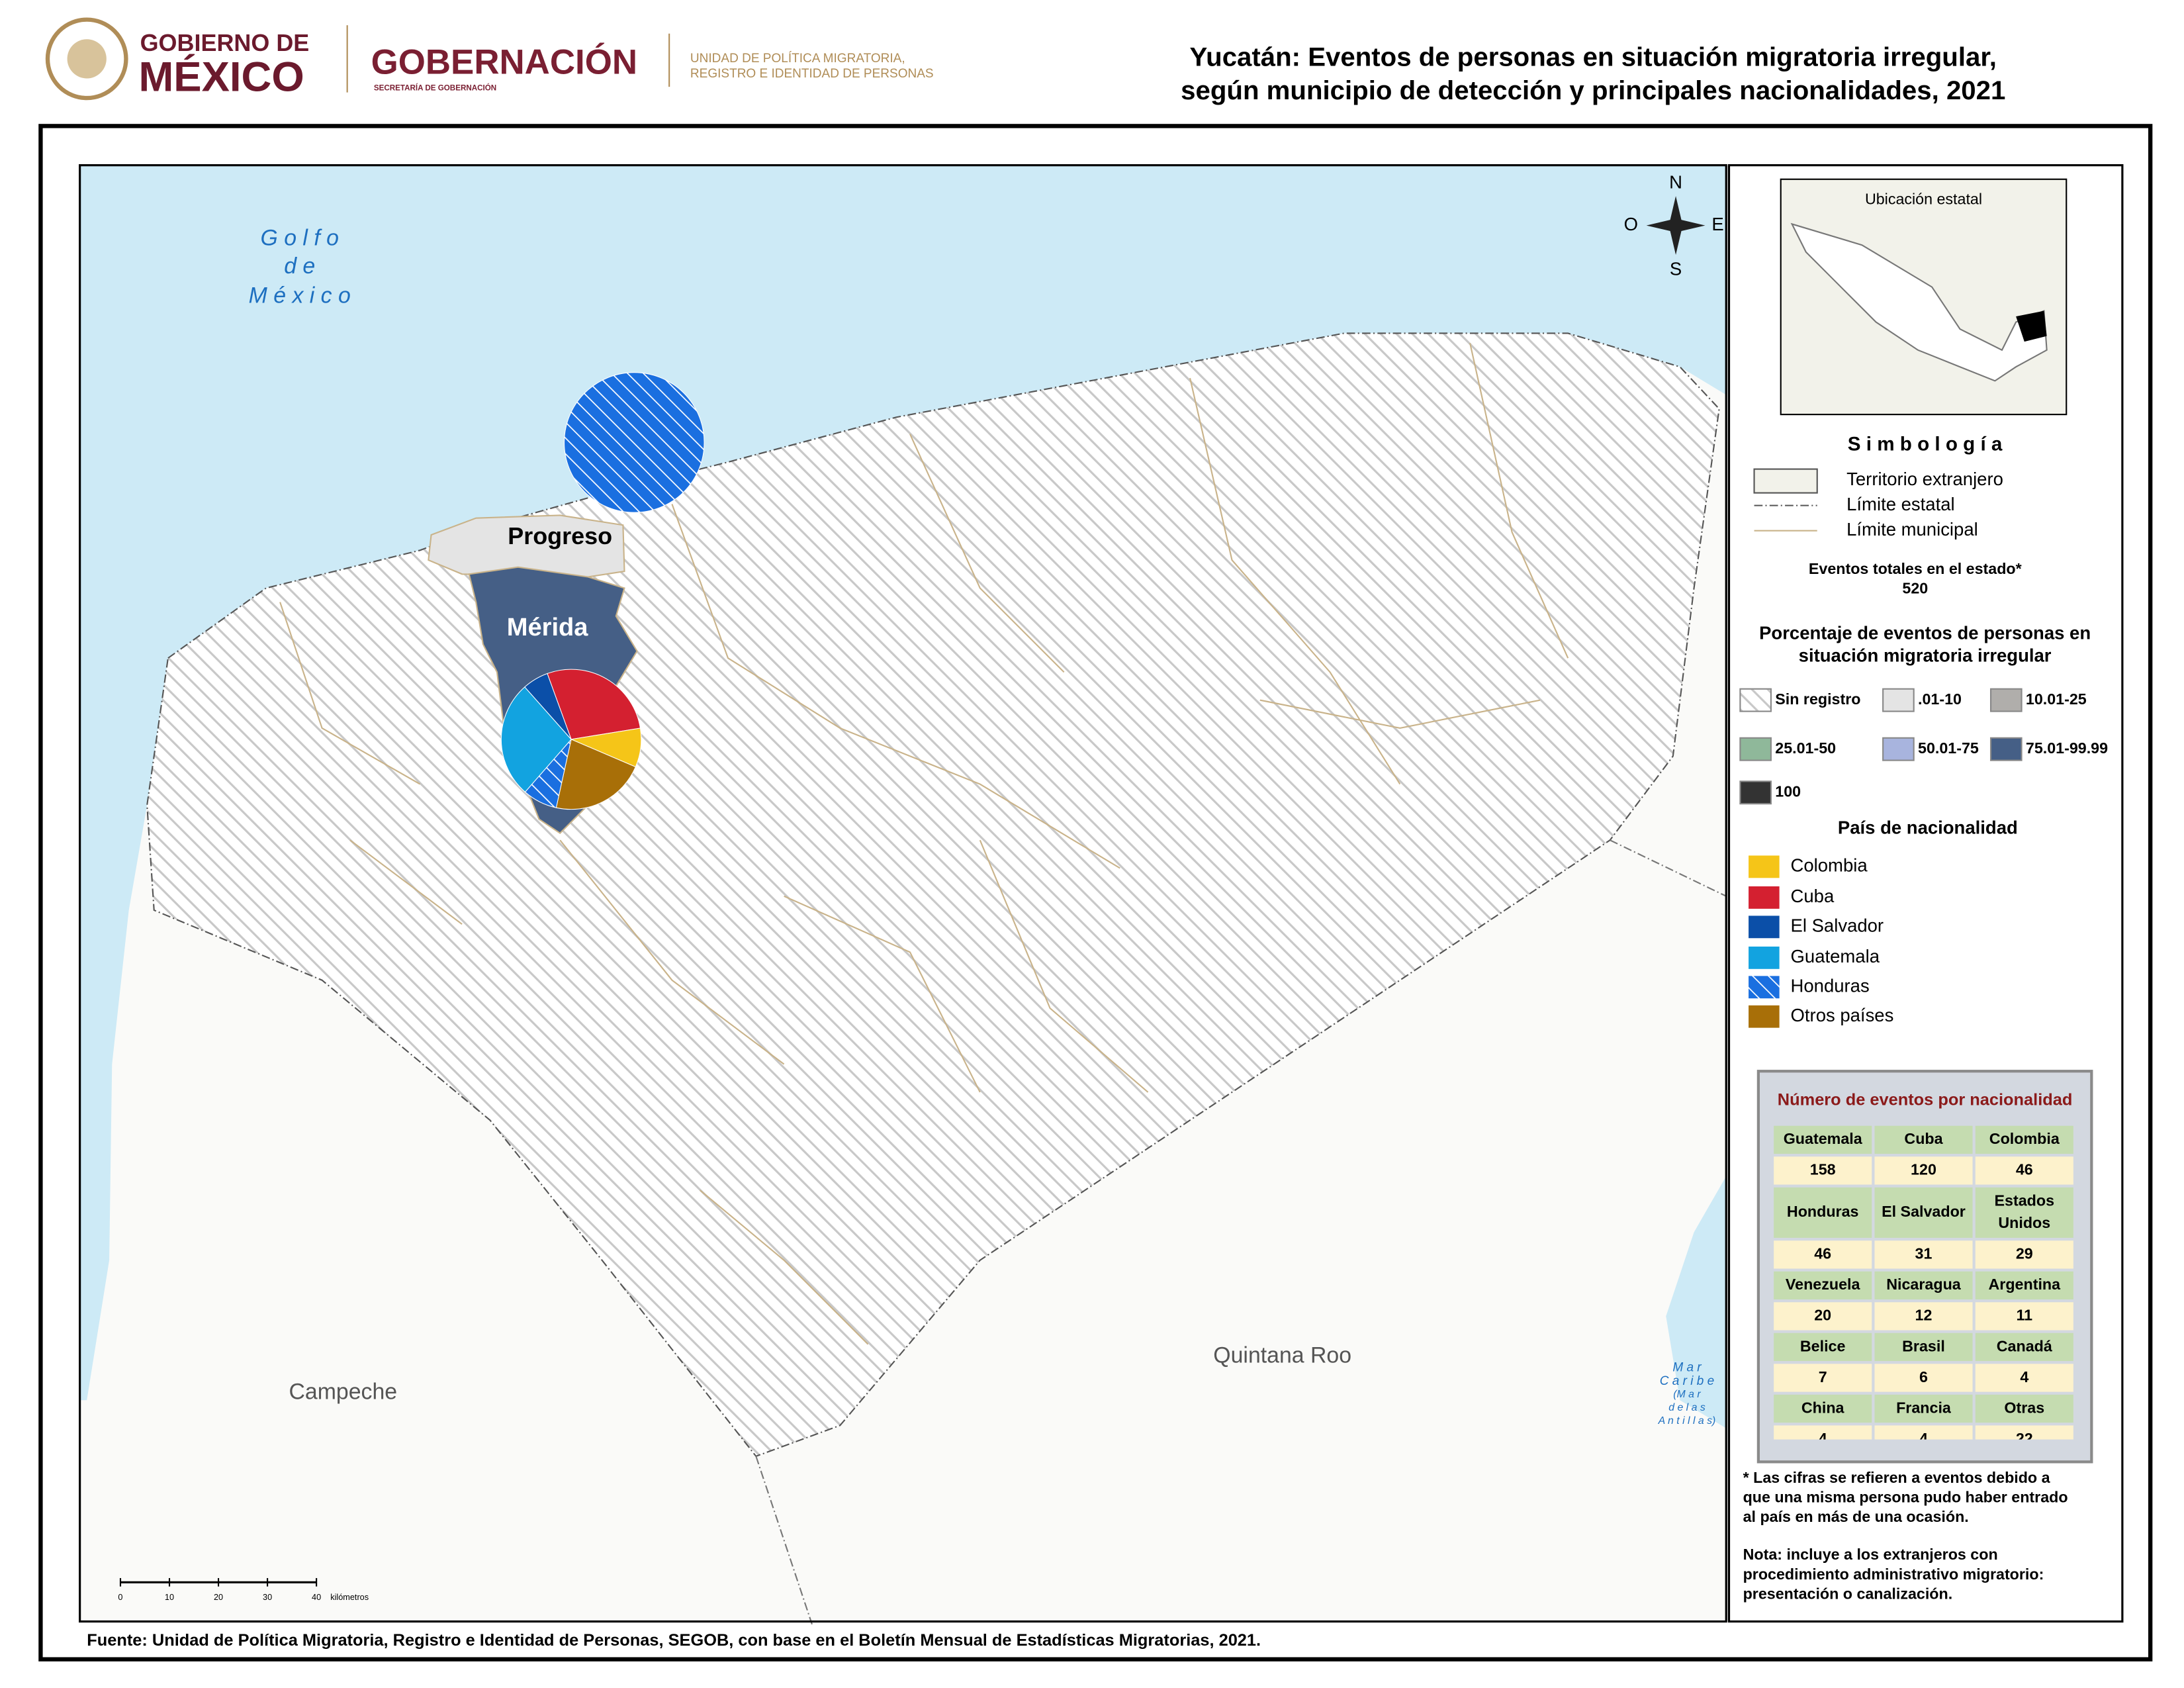 Image resolution: width=2184 pixels, height=1688 pixels. What do you see at coordinates (219, 1597) in the screenshot?
I see `scale-label: 20` at bounding box center [219, 1597].